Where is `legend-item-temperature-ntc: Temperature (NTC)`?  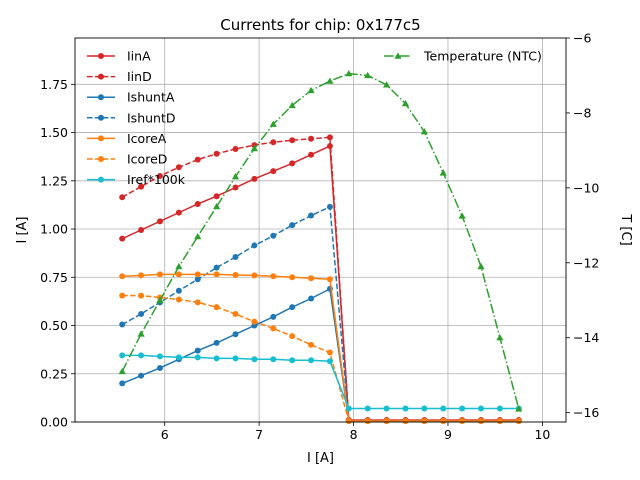 legend-item-temperature-ntc: Temperature (NTC) is located at coordinates (463, 56).